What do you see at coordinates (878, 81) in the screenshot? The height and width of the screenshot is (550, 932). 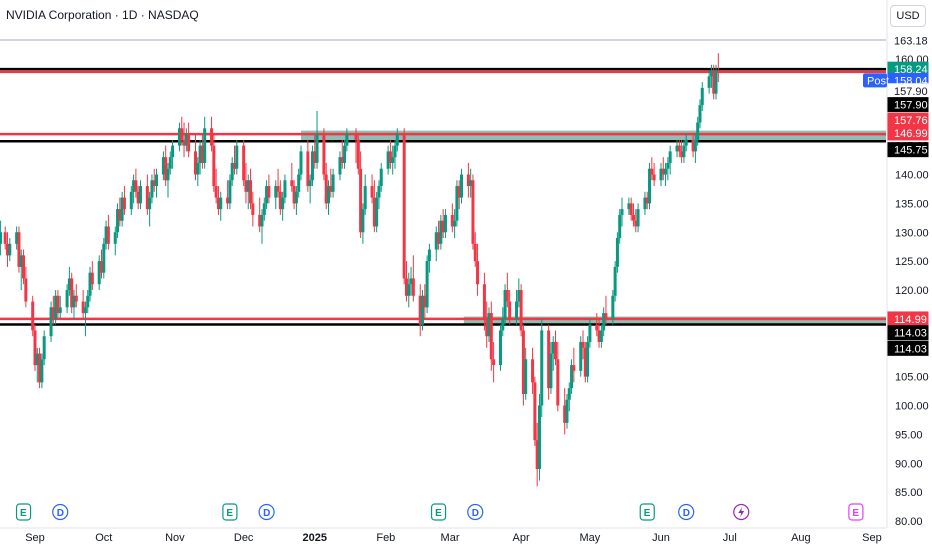 I see `post-badge: Post` at bounding box center [878, 81].